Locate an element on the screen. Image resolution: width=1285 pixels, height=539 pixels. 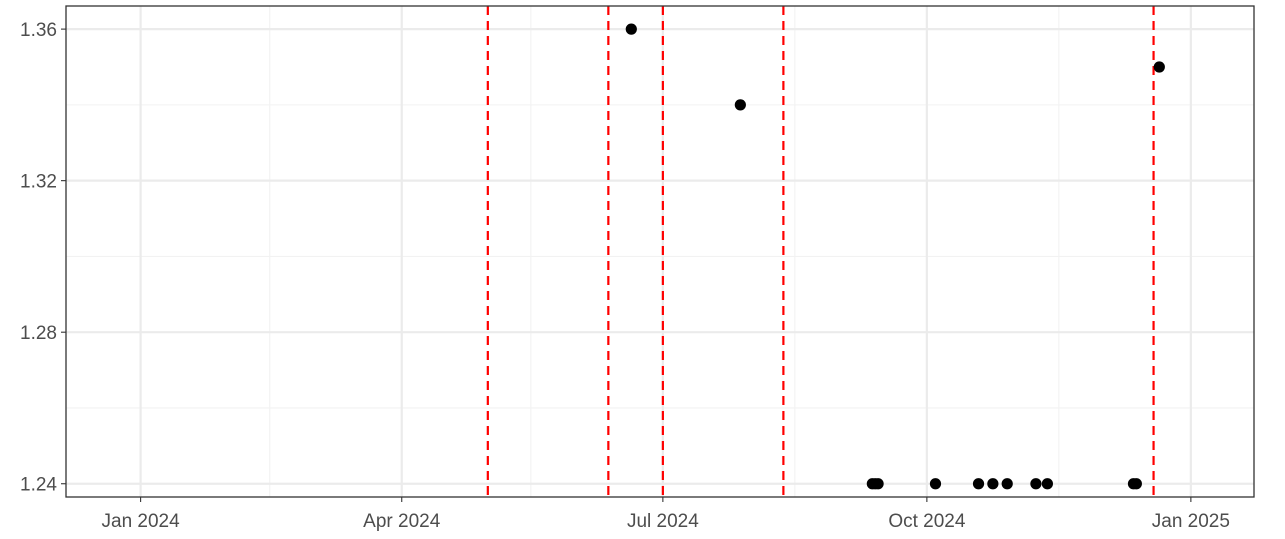
x-axis: Jan 2024 Apr 2024 Jul 2024 Oct 2024 Jan 2025 is located at coordinates (666, 514).